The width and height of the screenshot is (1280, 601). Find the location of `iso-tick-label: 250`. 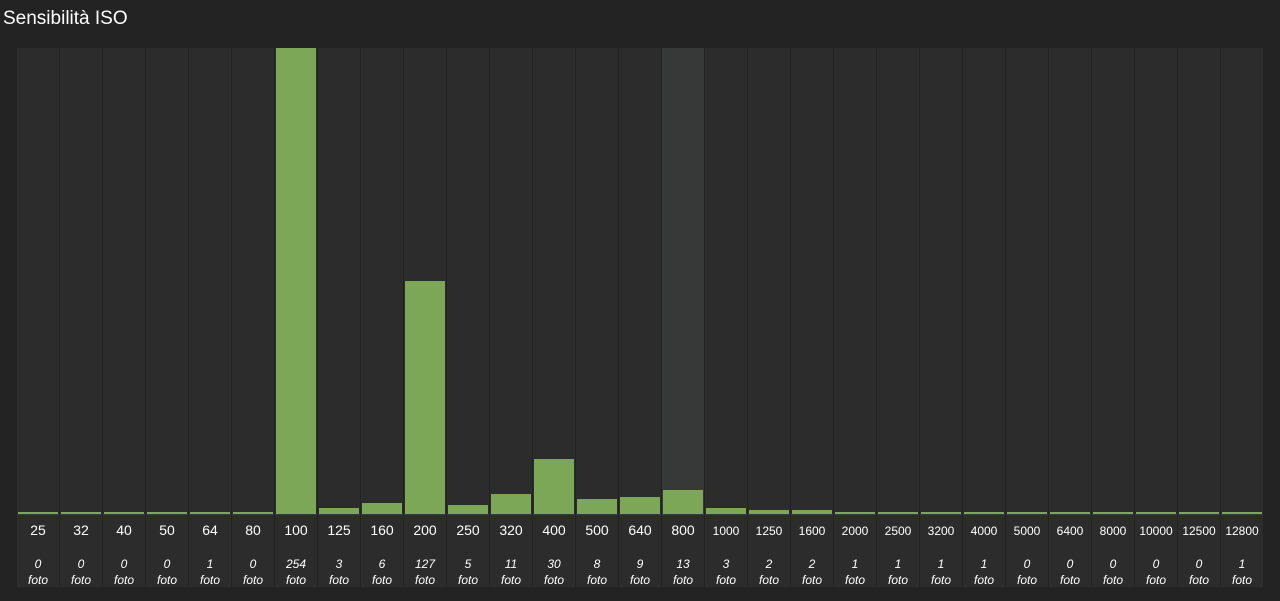

iso-tick-label: 250 is located at coordinates (468, 530).